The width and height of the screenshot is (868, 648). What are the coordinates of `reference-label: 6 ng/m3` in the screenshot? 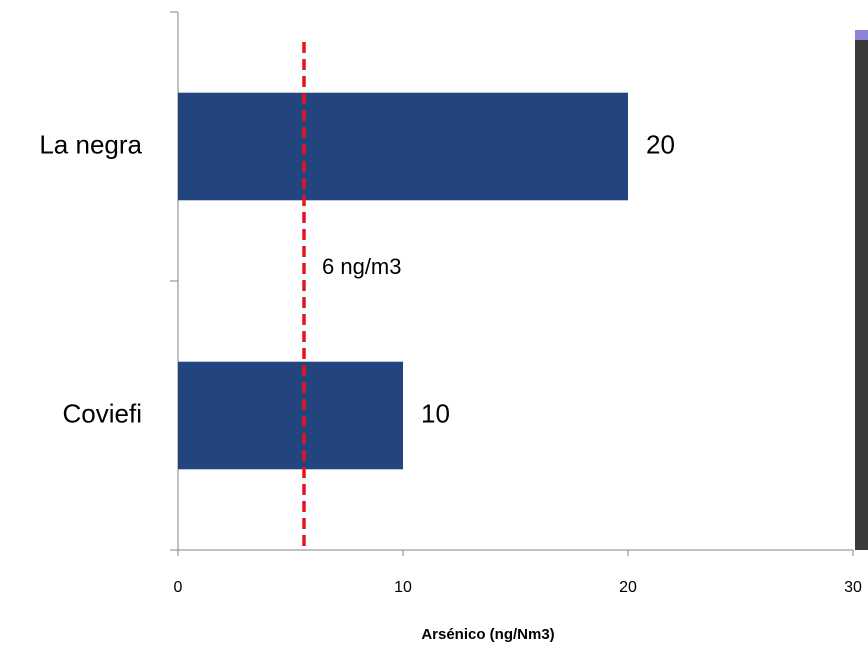 It's located at (362, 266).